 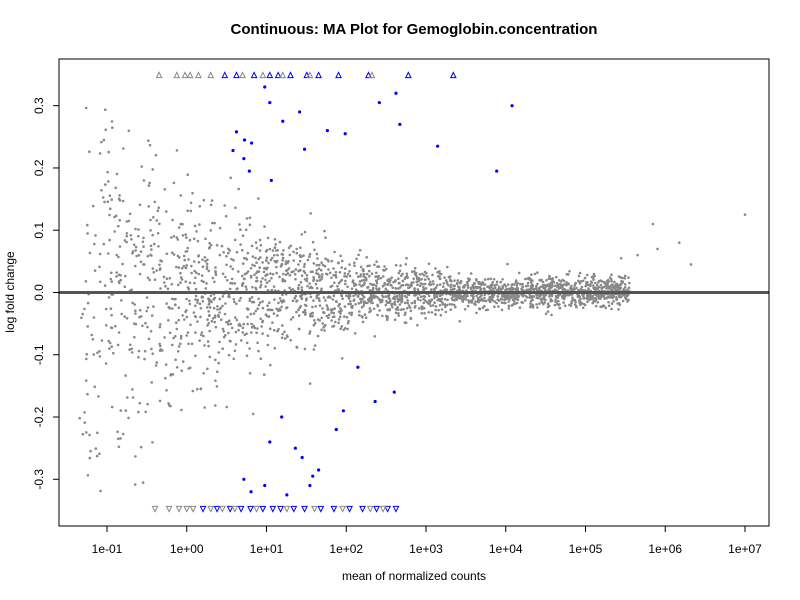 I want to click on y-tick-label: 0.0, so click(x=39, y=292).